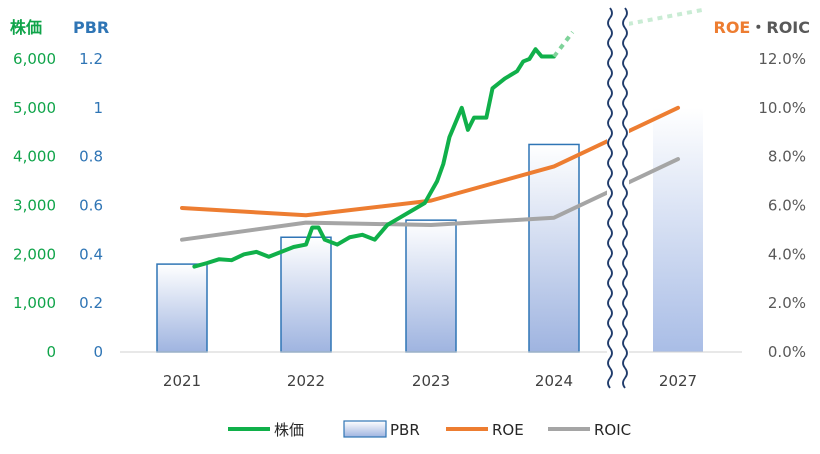 The height and width of the screenshot is (454, 820). Describe the element at coordinates (98, 352) in the screenshot. I see `pbr-tick-label: 0` at that location.